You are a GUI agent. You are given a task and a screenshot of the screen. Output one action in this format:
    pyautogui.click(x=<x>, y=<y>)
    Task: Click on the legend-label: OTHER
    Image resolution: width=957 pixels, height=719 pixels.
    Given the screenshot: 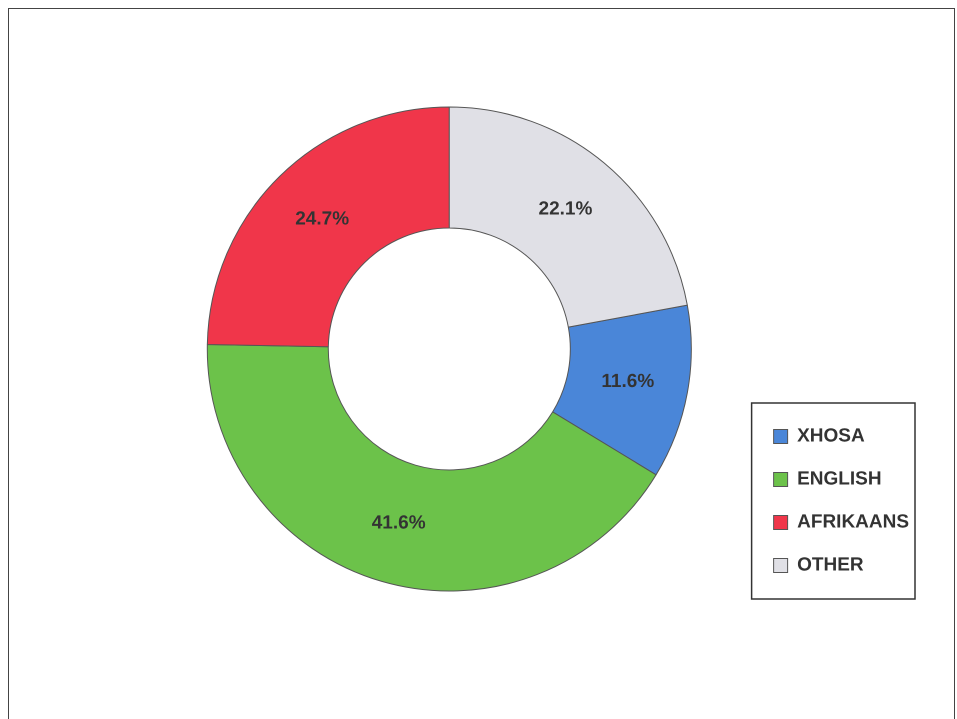 What is the action you would take?
    pyautogui.click(x=830, y=565)
    